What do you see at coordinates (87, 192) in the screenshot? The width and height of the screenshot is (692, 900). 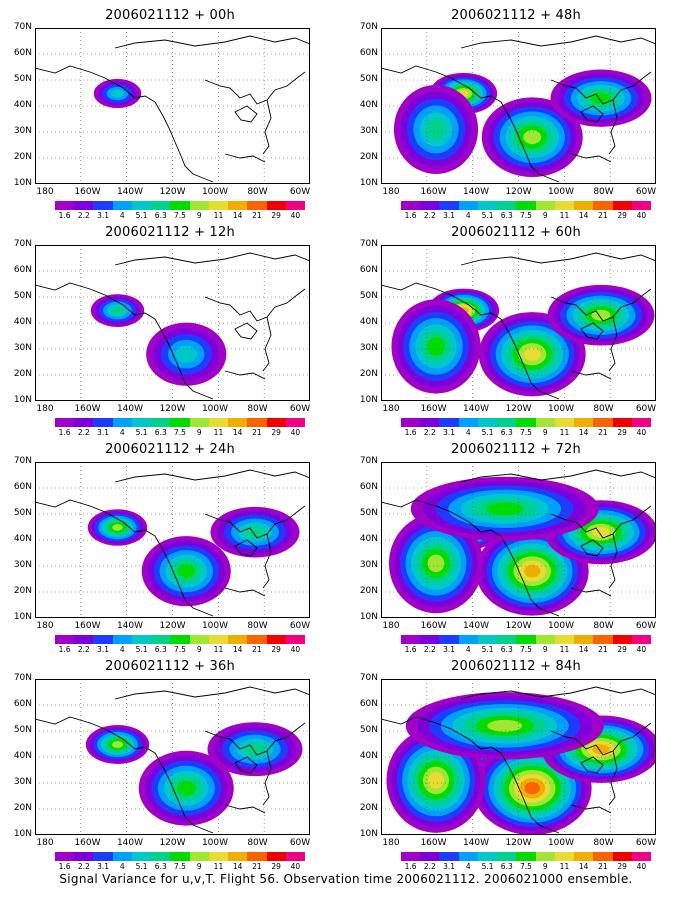 I see `x-tick-label: 160W` at bounding box center [87, 192].